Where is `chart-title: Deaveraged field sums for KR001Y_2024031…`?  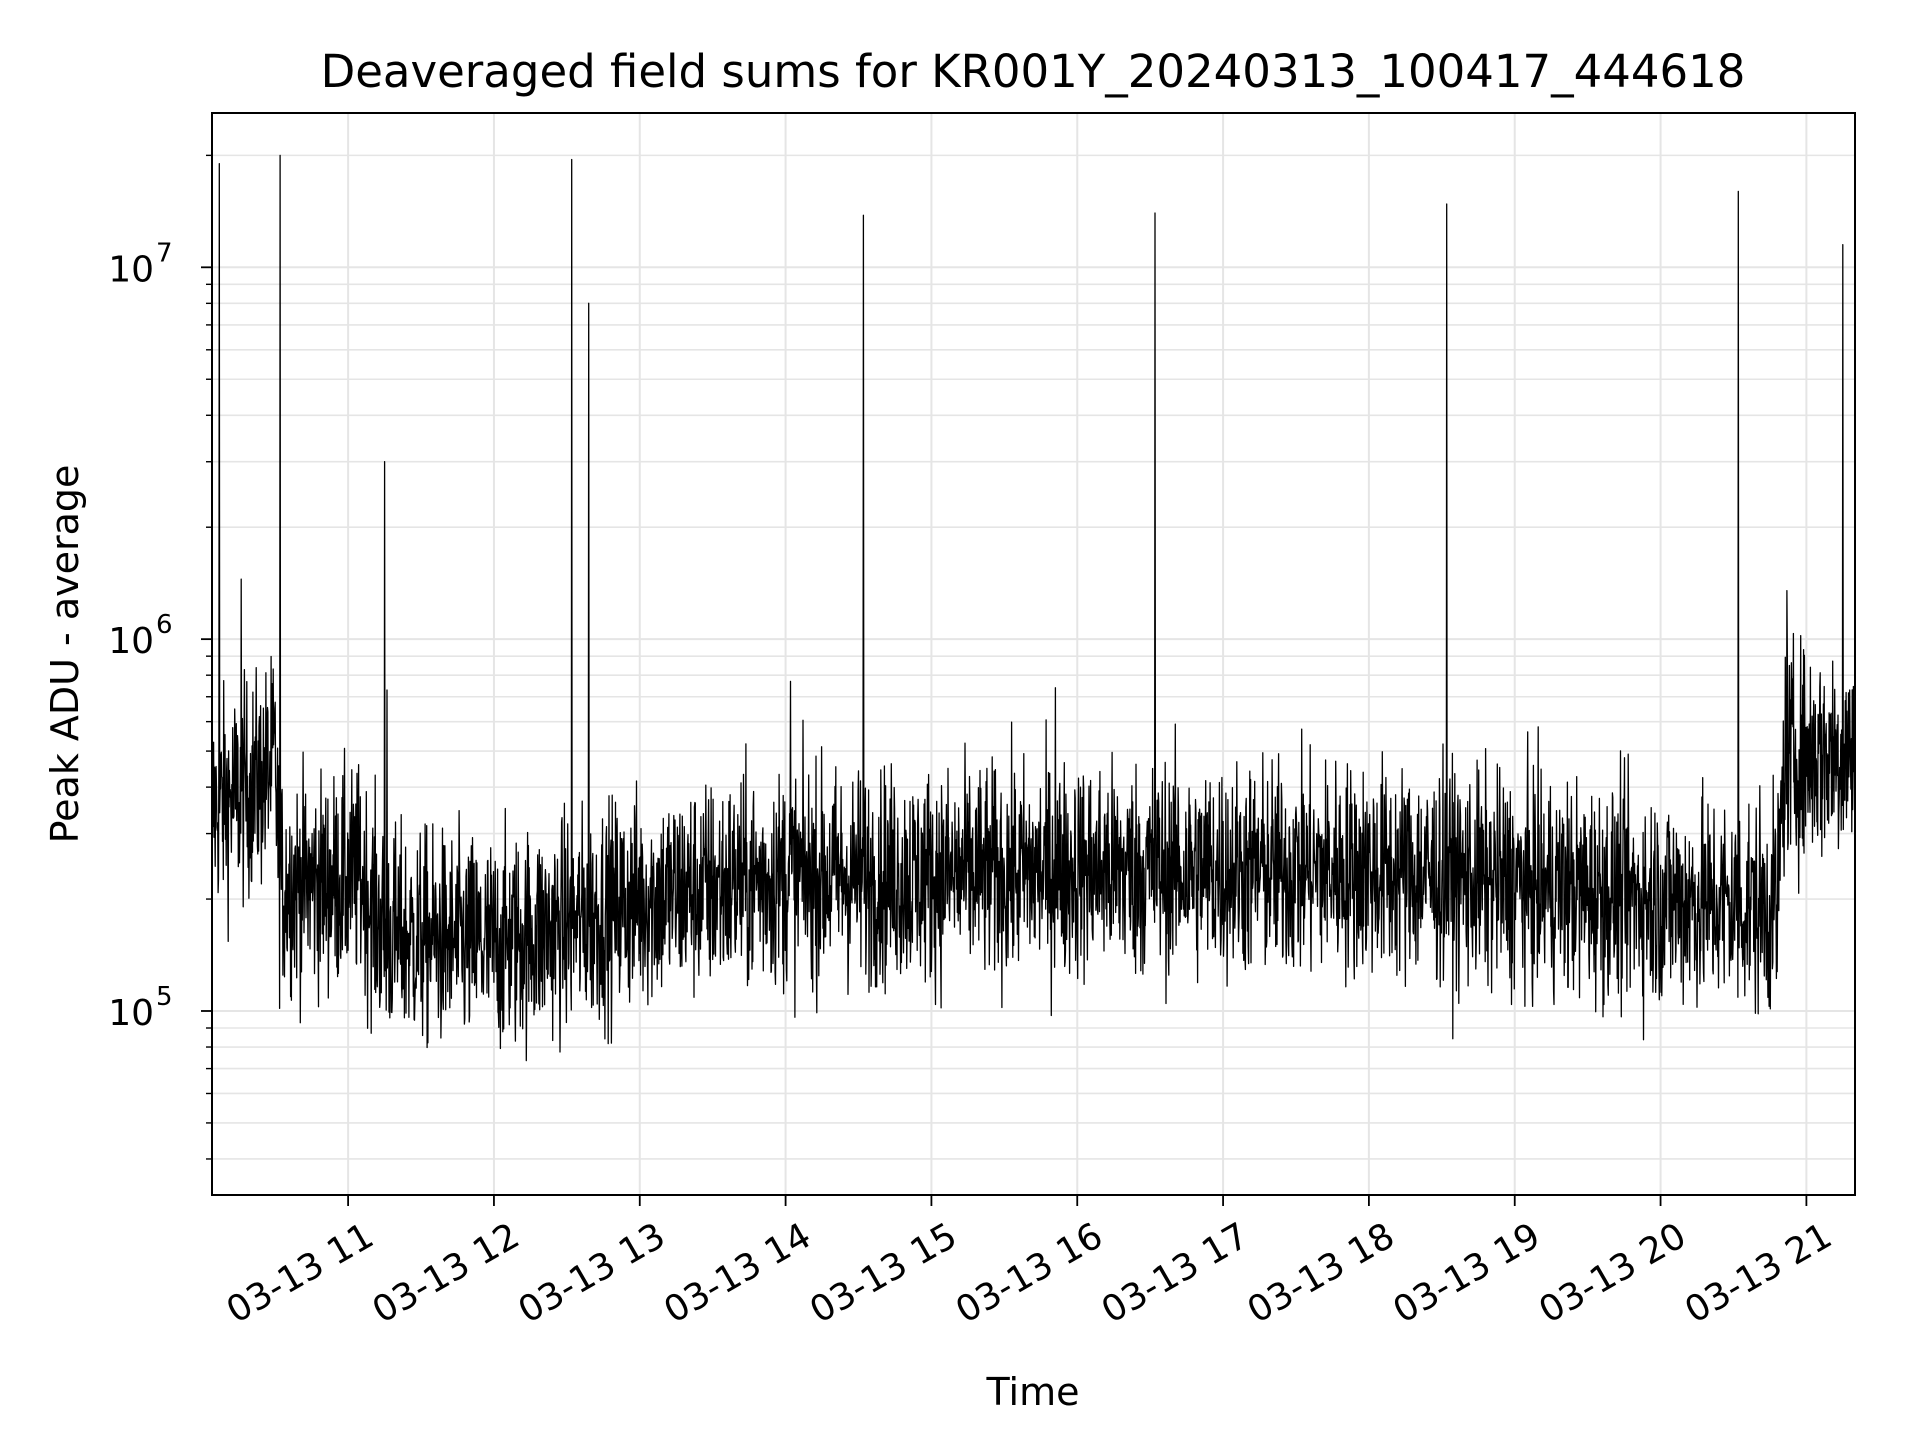 chart-title: Deaveraged field sums for KR001Y_2024031… is located at coordinates (1033, 71).